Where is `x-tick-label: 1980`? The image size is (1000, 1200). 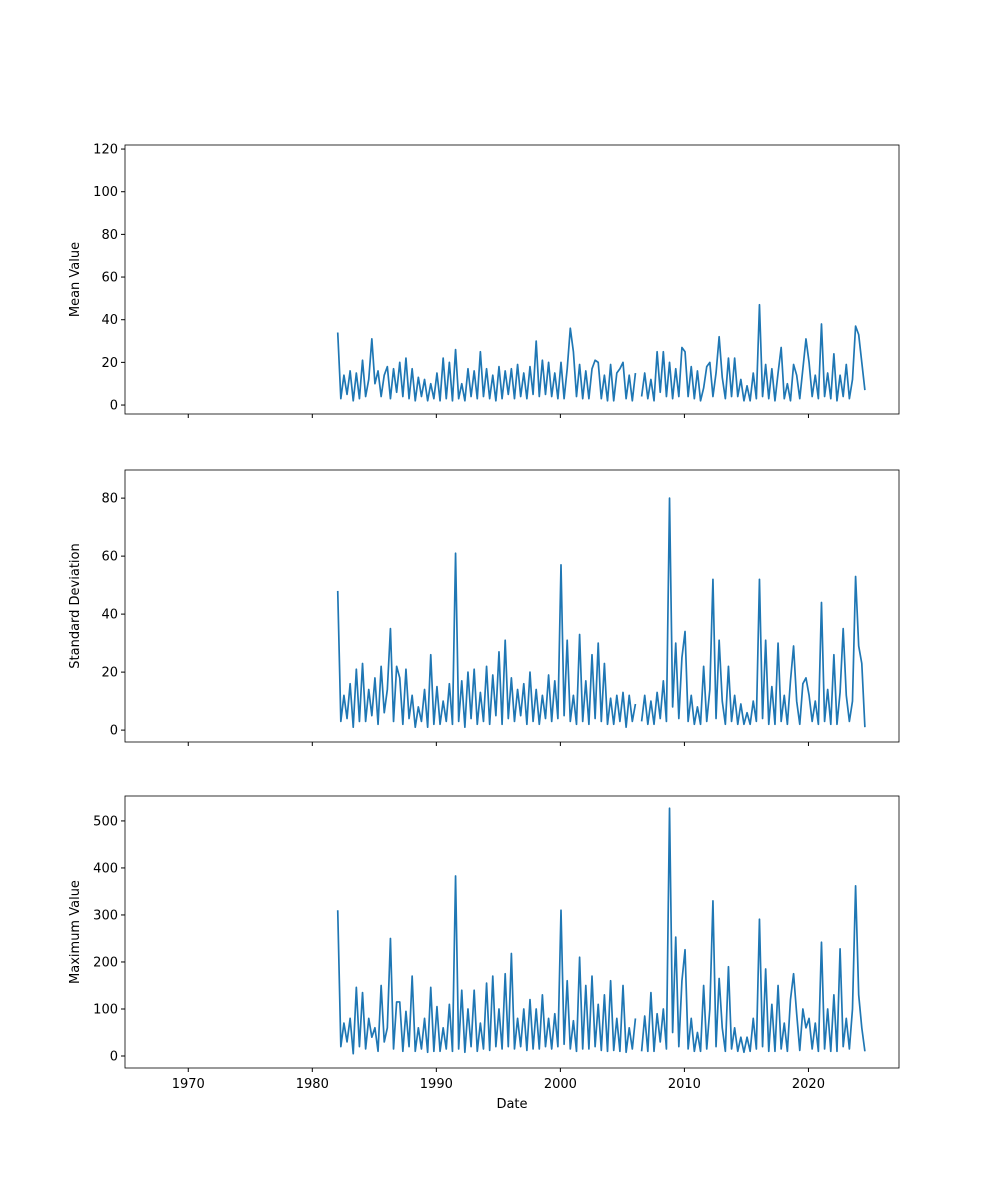 x-tick-label: 1980 is located at coordinates (312, 1084).